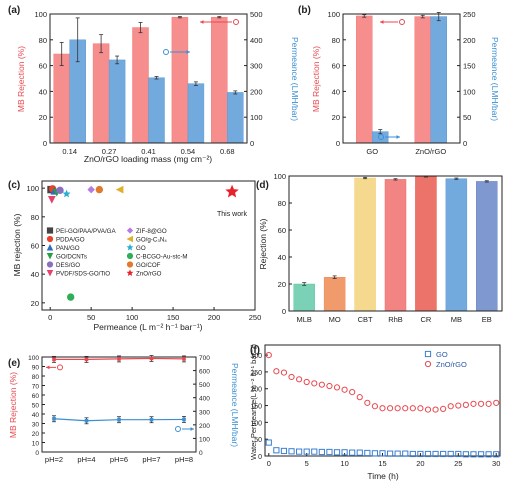 The width and height of the screenshot is (505, 486). Describe the element at coordinates (430, 151) in the screenshot. I see `b-x-tick-label-1: ZnO/rGO` at that location.